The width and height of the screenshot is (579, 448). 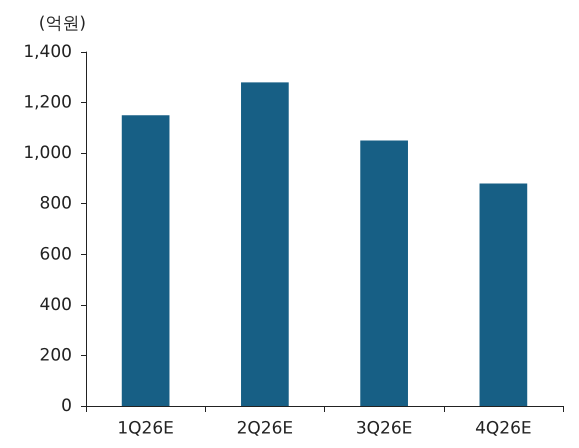 What do you see at coordinates (56, 254) in the screenshot?
I see `y-tick-label: 600` at bounding box center [56, 254].